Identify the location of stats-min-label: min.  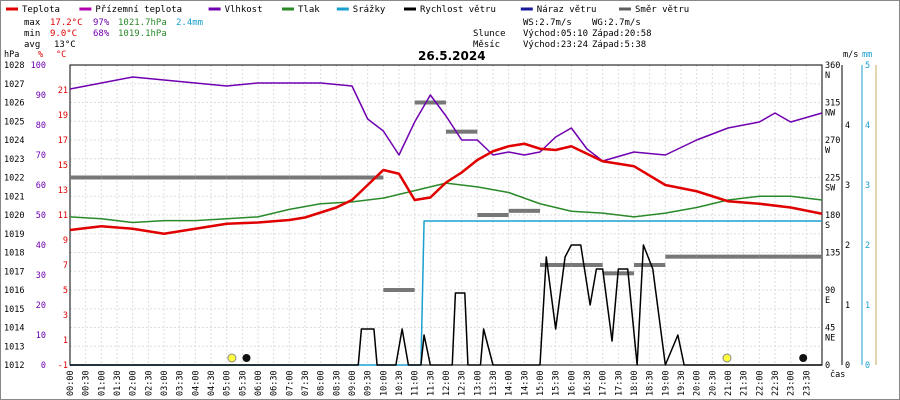
(32, 34).